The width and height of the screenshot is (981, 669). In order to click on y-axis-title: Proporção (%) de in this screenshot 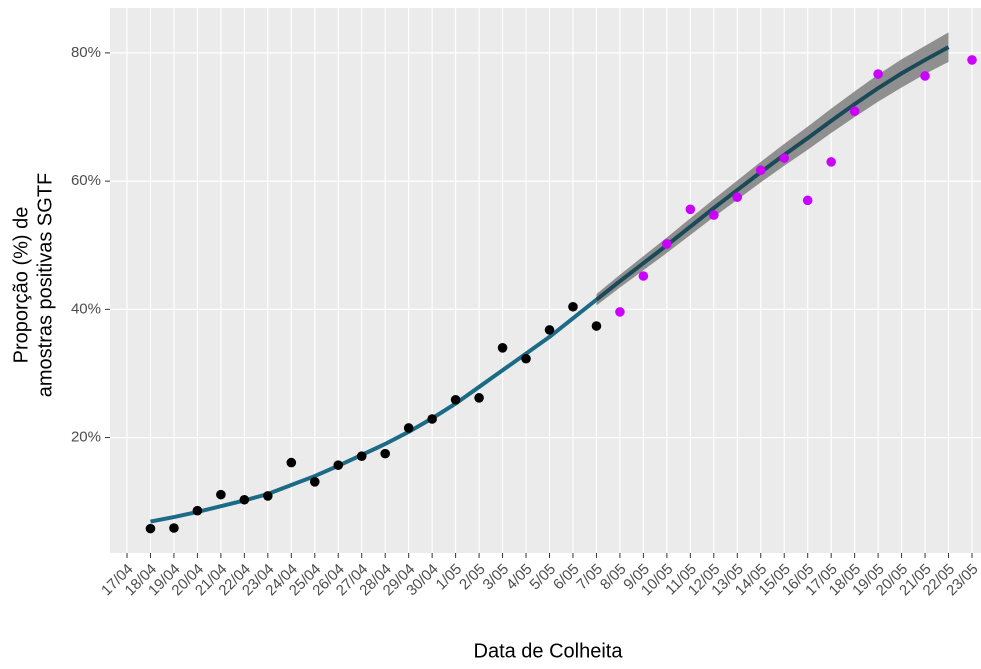, I will do `click(21, 285)`.